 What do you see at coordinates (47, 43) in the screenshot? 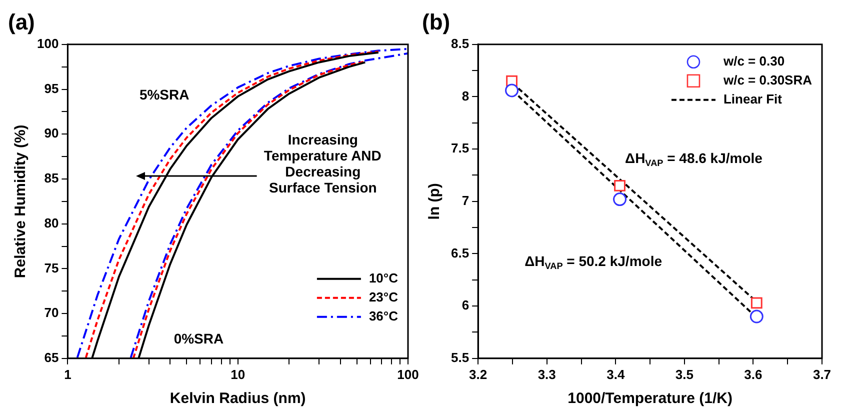
I see `y-tick-label: 100` at bounding box center [47, 43].